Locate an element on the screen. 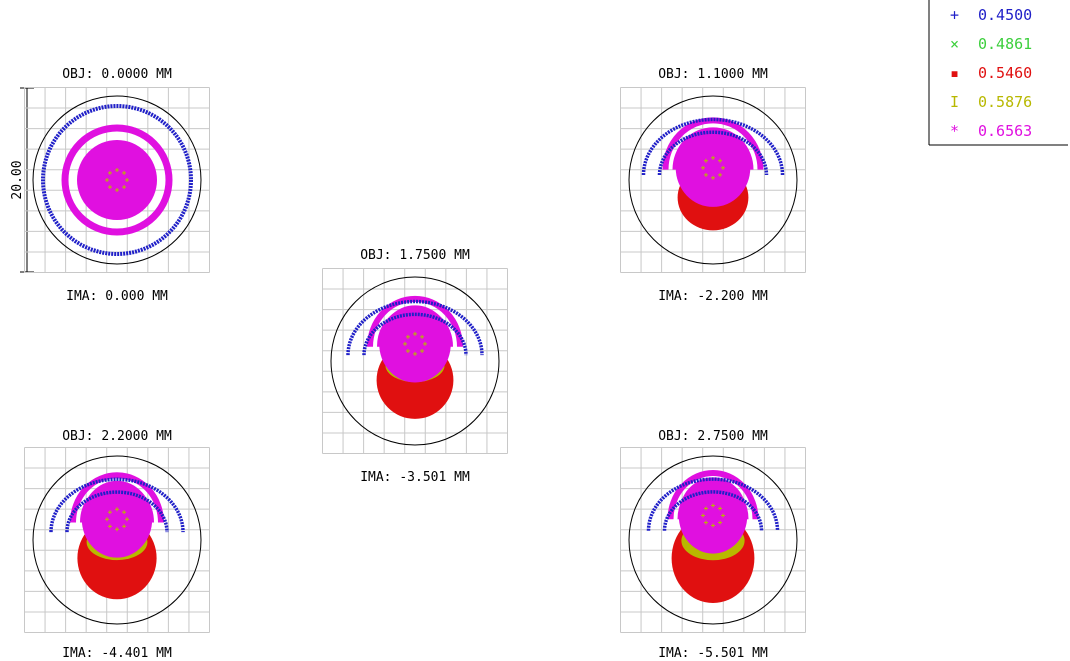 Image resolution: width=1070 pixels, height=661 pixels. obj-label: OBJ: 1.7500 MM is located at coordinates (415, 255).